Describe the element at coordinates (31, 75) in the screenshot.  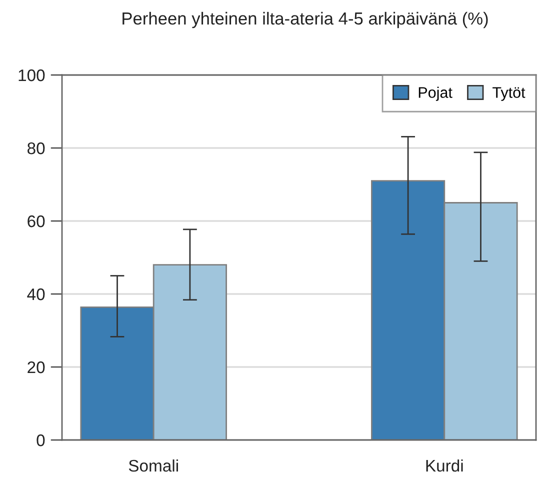
I see `y-tick-label: 100` at that location.